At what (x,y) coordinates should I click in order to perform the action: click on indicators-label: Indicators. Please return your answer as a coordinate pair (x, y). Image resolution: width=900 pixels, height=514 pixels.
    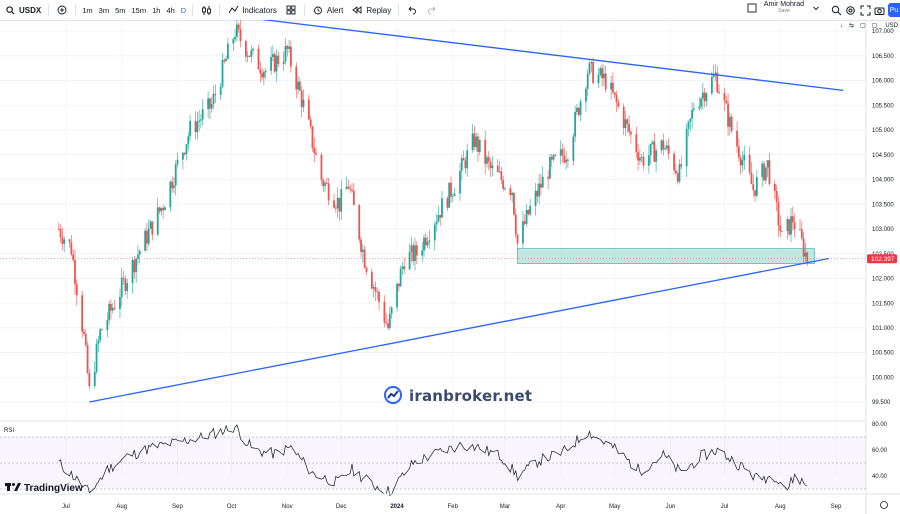
    Looking at the image, I should click on (259, 10).